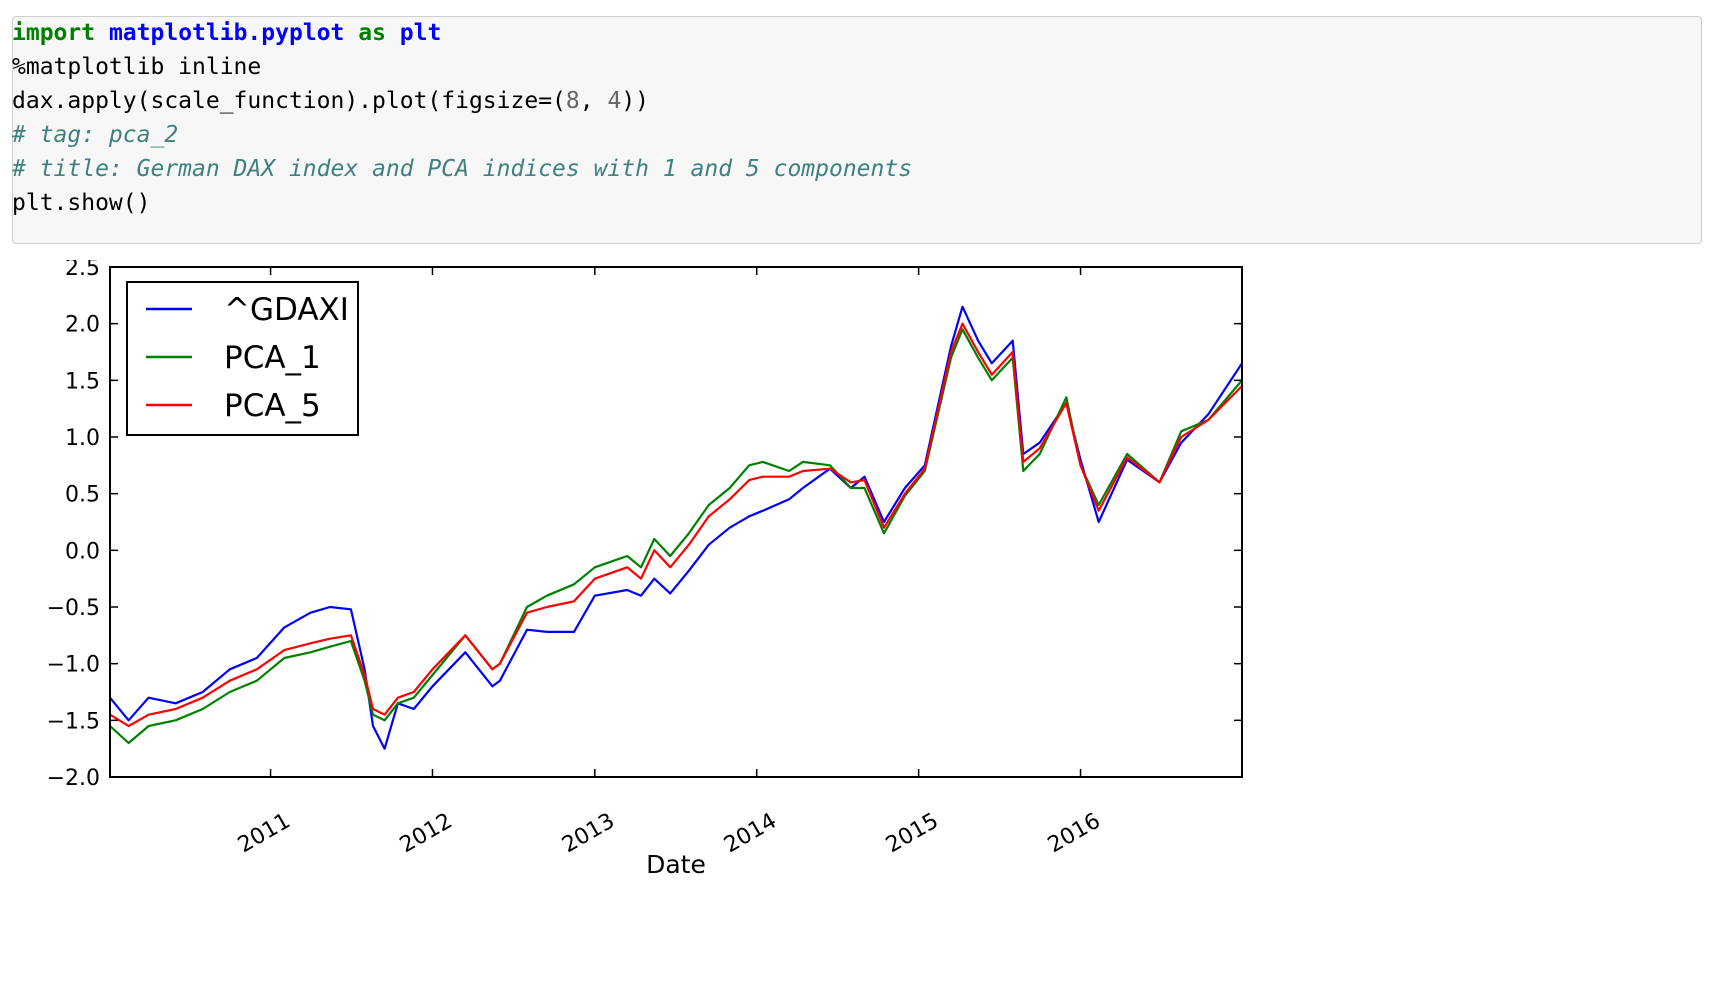 This screenshot has height=1003, width=1718. Describe the element at coordinates (82, 381) in the screenshot. I see `y-tick-label: 1.5` at that location.